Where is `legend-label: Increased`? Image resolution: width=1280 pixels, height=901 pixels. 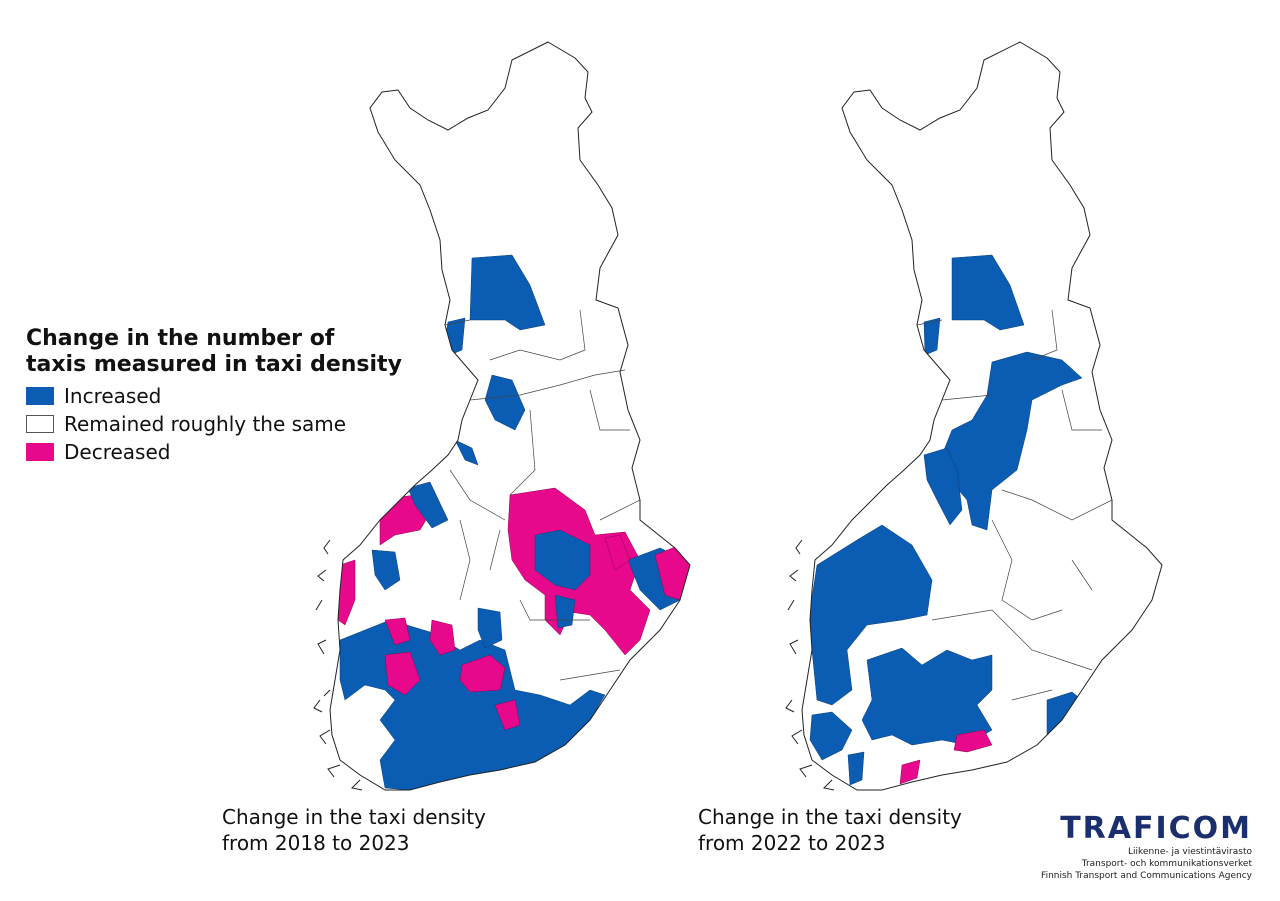
legend-label: Increased is located at coordinates (113, 396).